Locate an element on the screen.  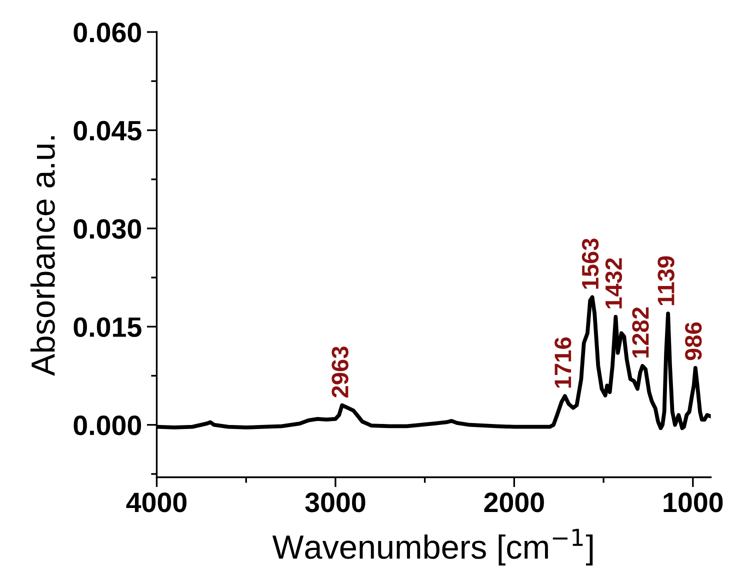
y-axis-title: Absorbance a.u. is located at coordinates (42, 256).